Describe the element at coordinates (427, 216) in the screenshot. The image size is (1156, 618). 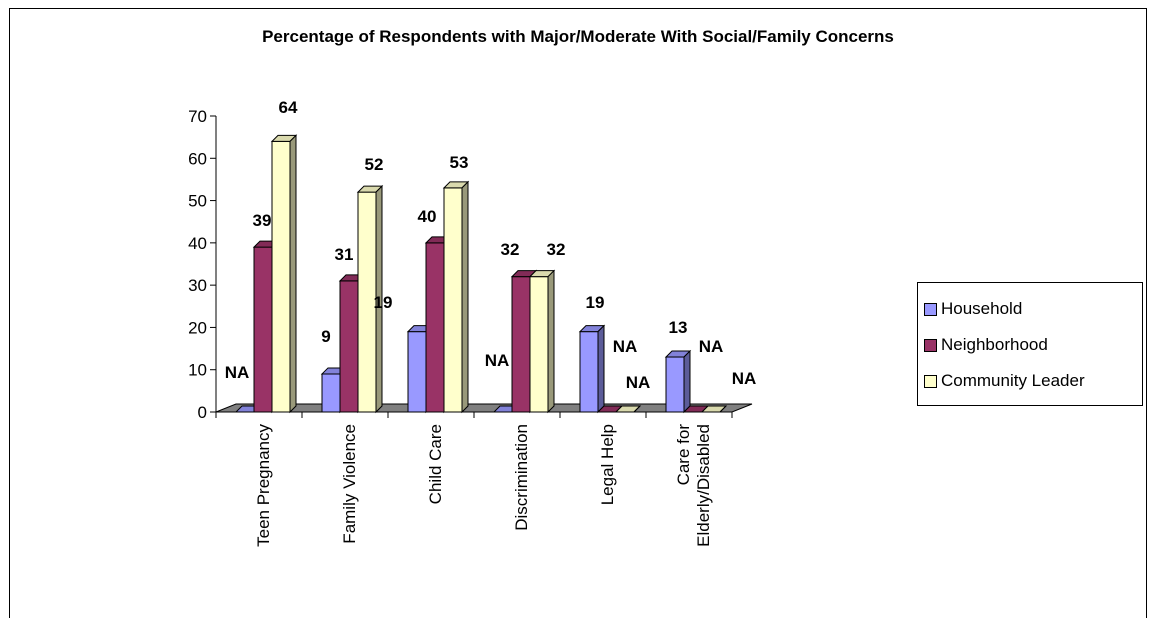
I see `data-label: 40` at that location.